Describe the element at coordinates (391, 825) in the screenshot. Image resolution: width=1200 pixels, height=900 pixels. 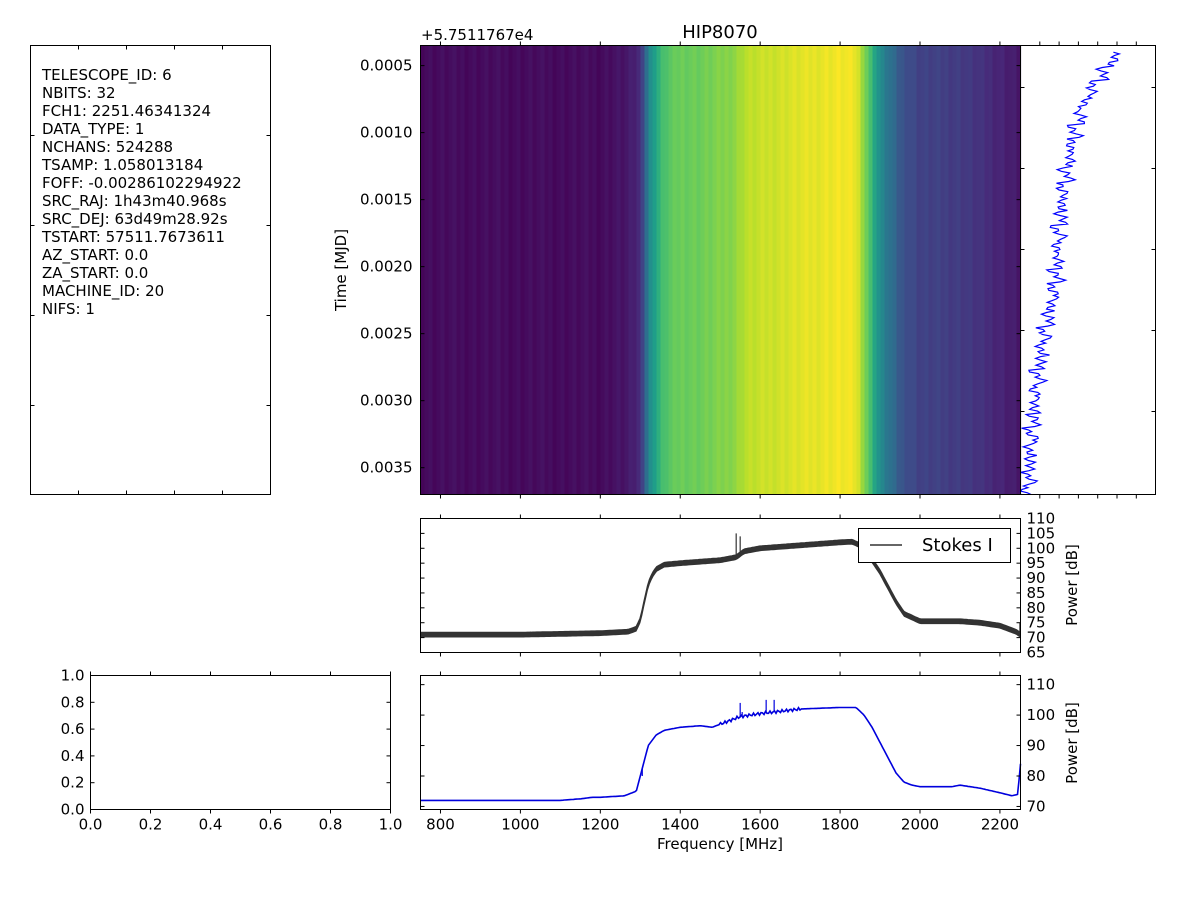
I see `empty-x-tick-label: 1.0` at that location.